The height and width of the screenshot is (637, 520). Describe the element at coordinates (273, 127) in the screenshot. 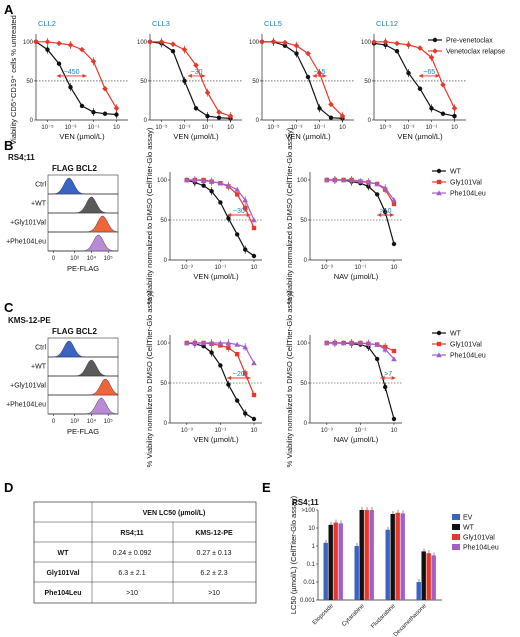

I see `x-tick-label: 10⁻⁵` at that location.